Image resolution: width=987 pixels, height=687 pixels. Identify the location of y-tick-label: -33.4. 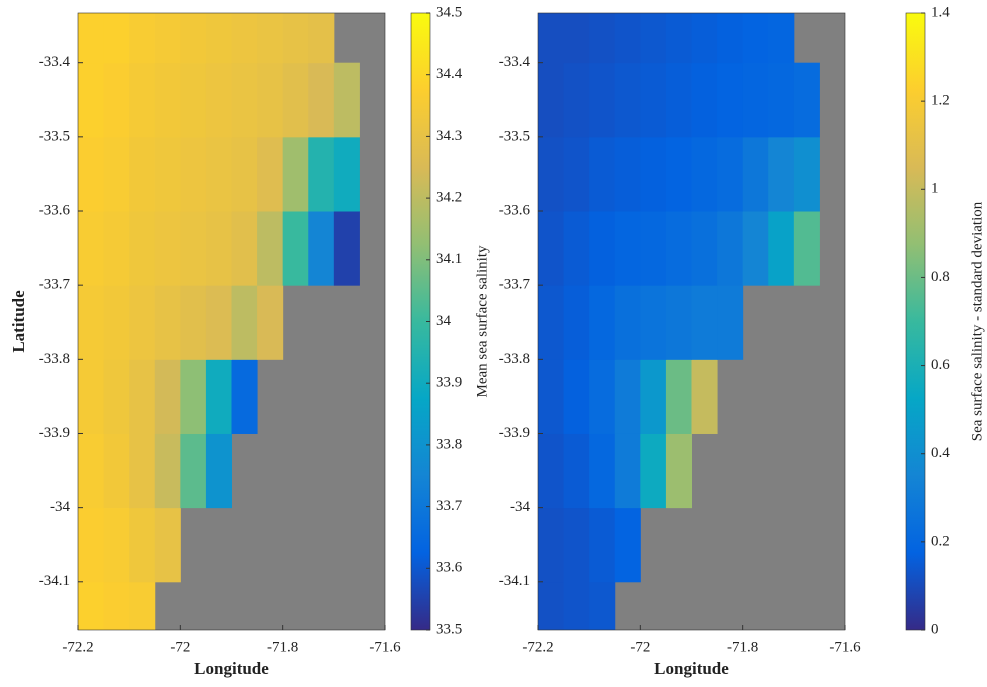
(55, 62).